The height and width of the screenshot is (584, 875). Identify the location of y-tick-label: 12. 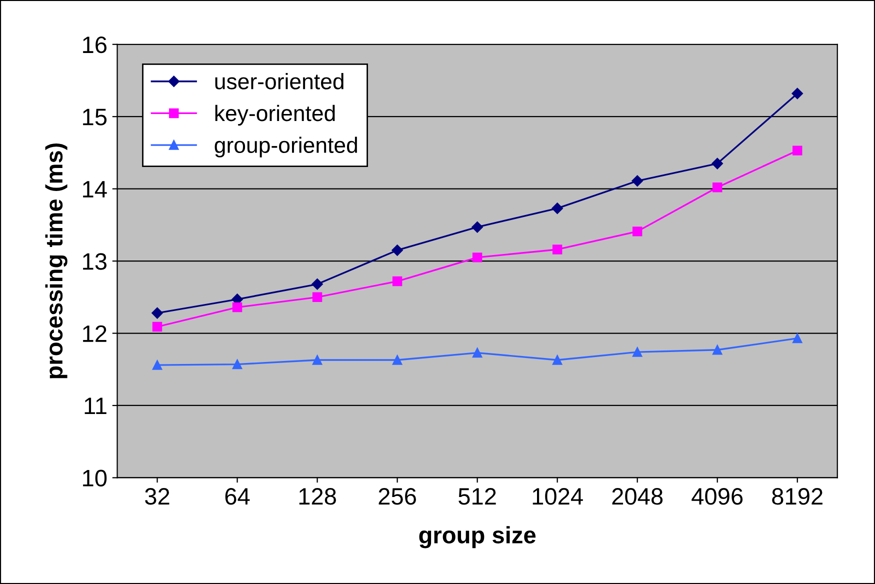
(94, 333).